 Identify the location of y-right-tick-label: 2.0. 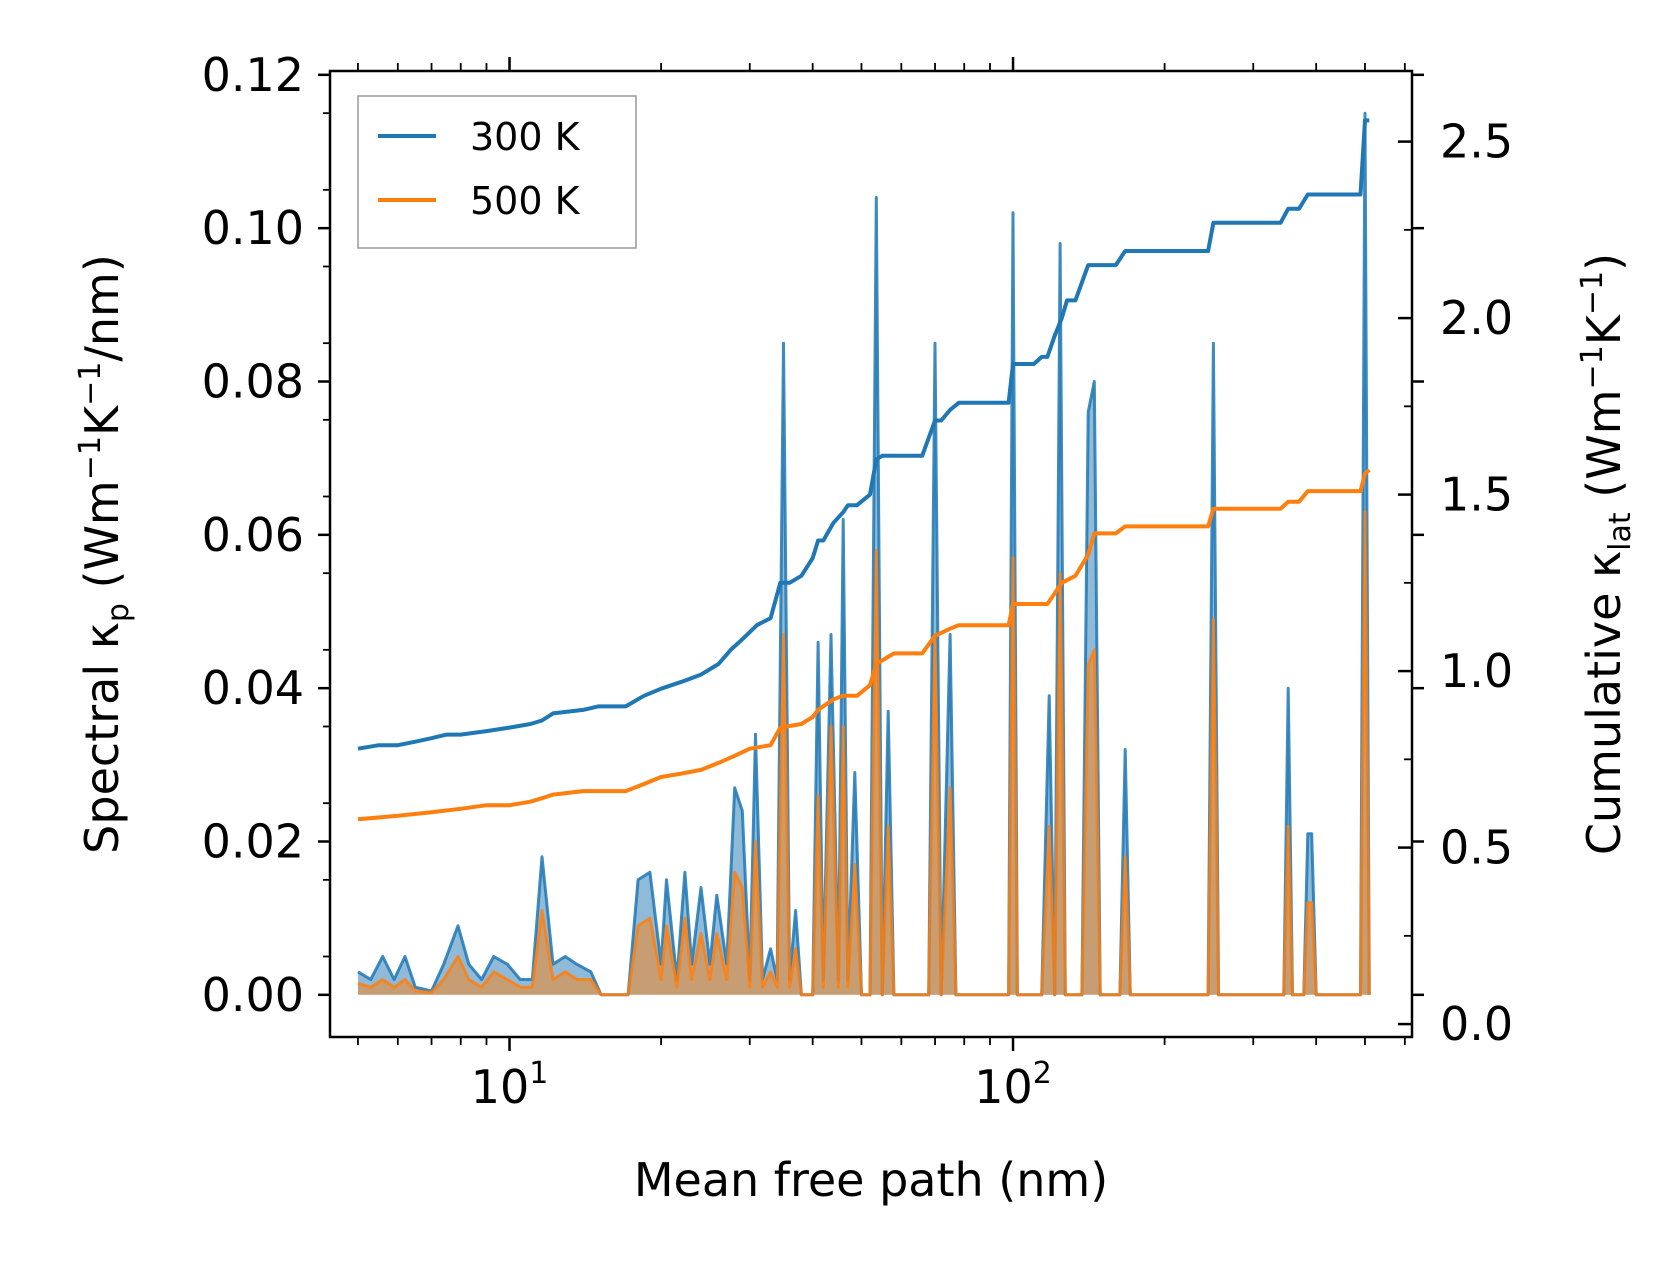
(1476, 318).